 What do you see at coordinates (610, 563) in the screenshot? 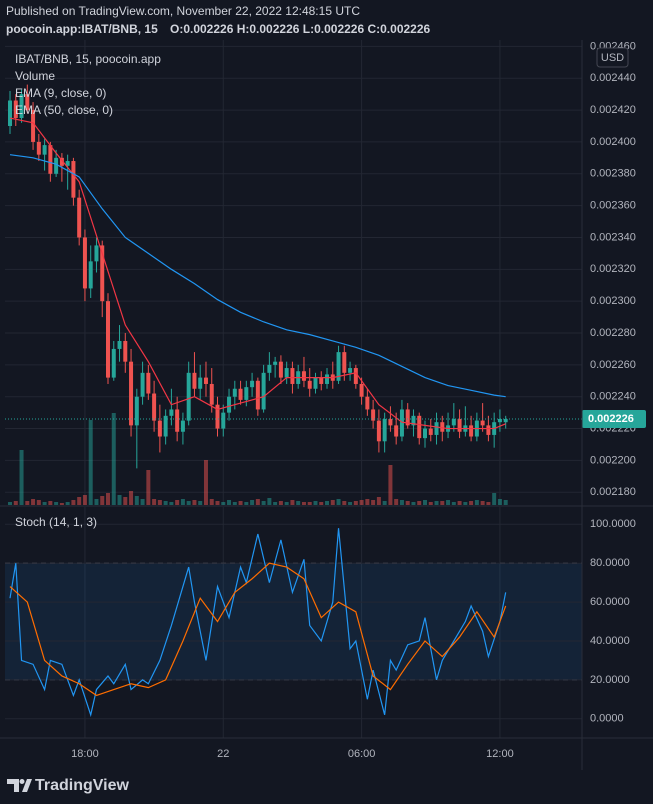
I see `y-tick-label: 80.0000` at bounding box center [610, 563].